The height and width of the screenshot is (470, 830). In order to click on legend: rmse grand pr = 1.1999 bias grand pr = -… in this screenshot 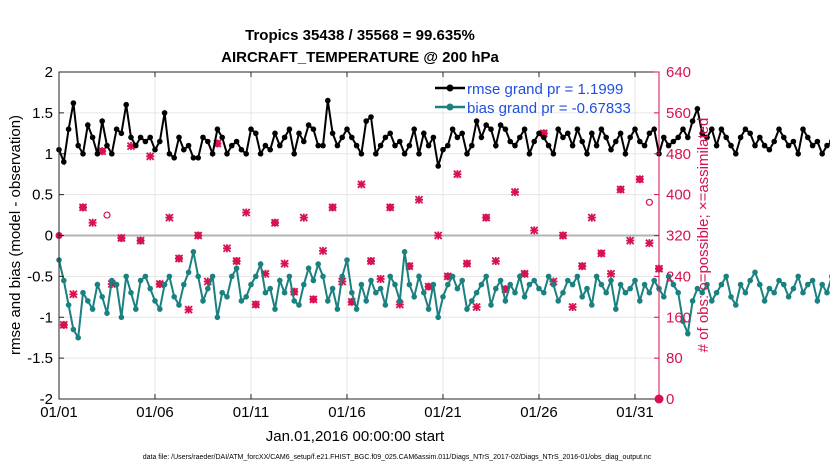, I will do `click(533, 99)`.